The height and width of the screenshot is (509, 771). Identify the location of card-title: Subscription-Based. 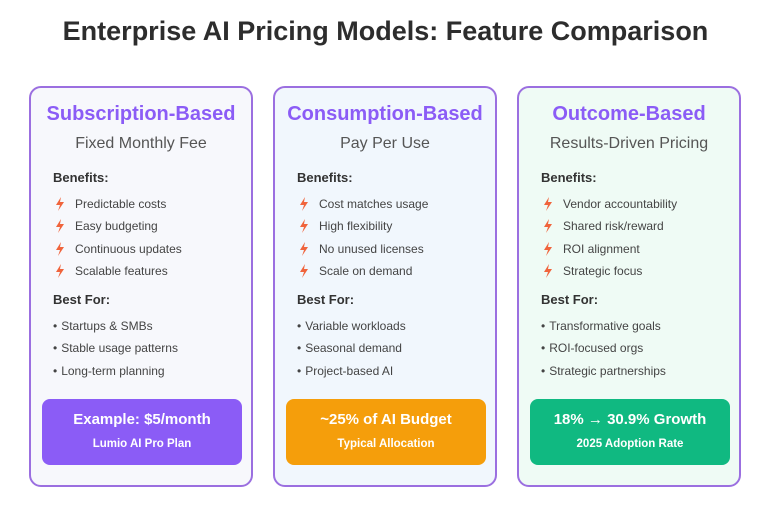
(141, 114).